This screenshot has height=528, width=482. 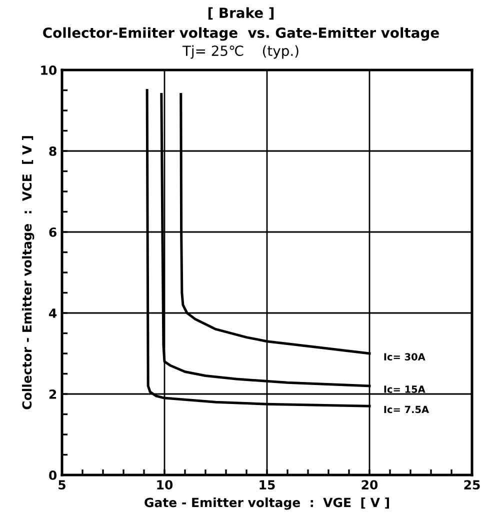 What do you see at coordinates (28, 273) in the screenshot?
I see `y-axis-title: Collector - Emitter voltage : VCE [ V ]` at bounding box center [28, 273].